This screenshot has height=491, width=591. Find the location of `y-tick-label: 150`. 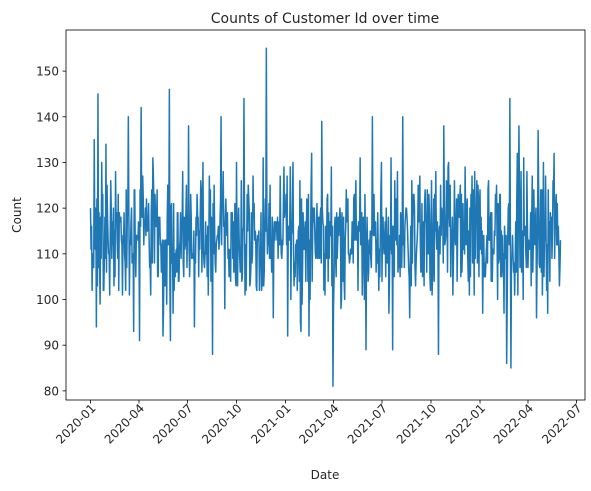

y-tick-label: 150 is located at coordinates (47, 72).